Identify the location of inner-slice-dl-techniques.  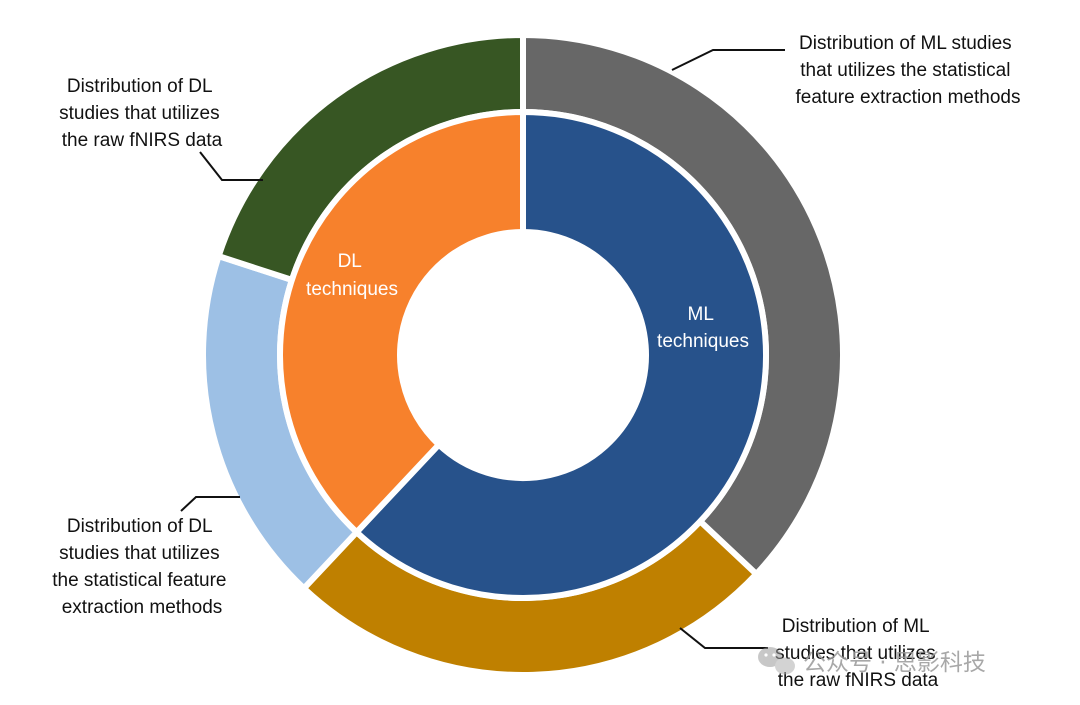
(401, 322).